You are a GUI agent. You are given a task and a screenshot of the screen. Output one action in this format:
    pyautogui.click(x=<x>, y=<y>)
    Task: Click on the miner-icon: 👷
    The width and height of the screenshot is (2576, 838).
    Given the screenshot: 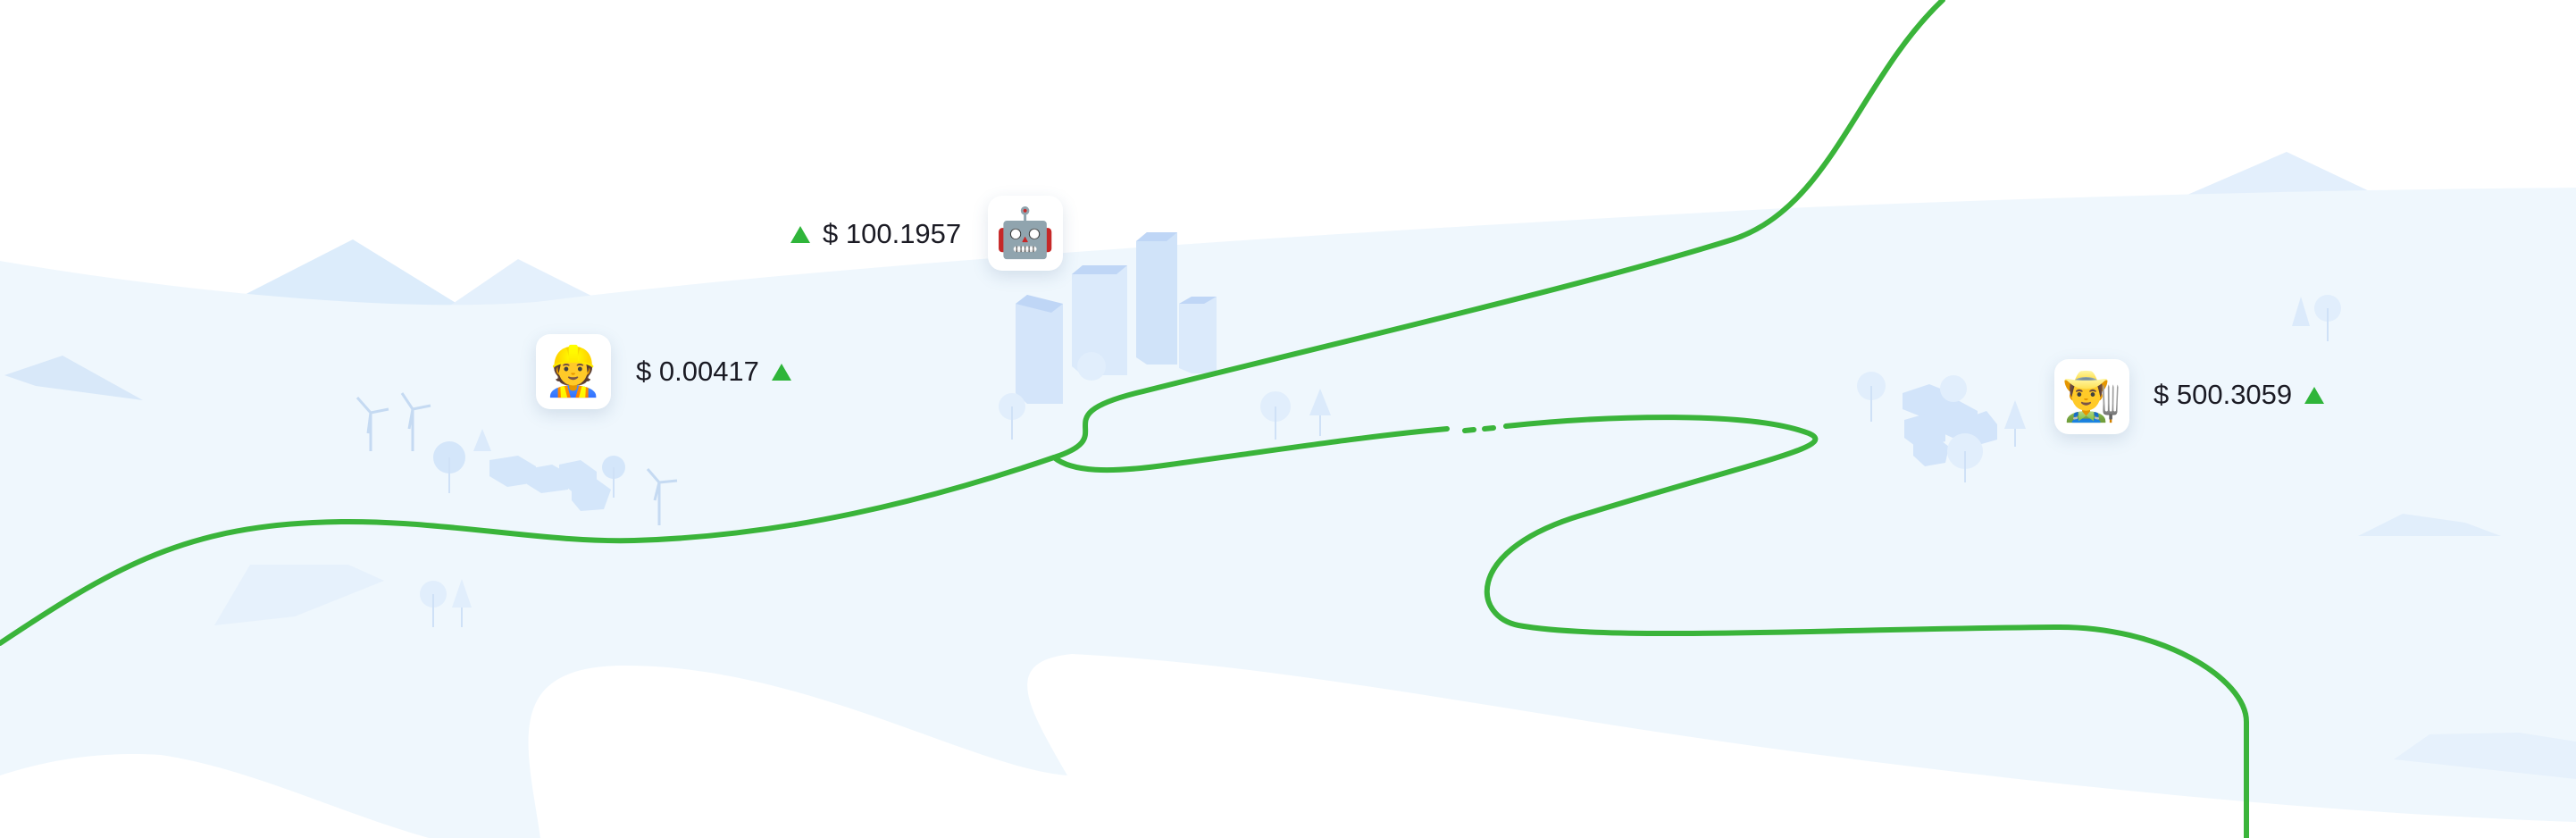 What is the action you would take?
    pyautogui.click(x=574, y=371)
    